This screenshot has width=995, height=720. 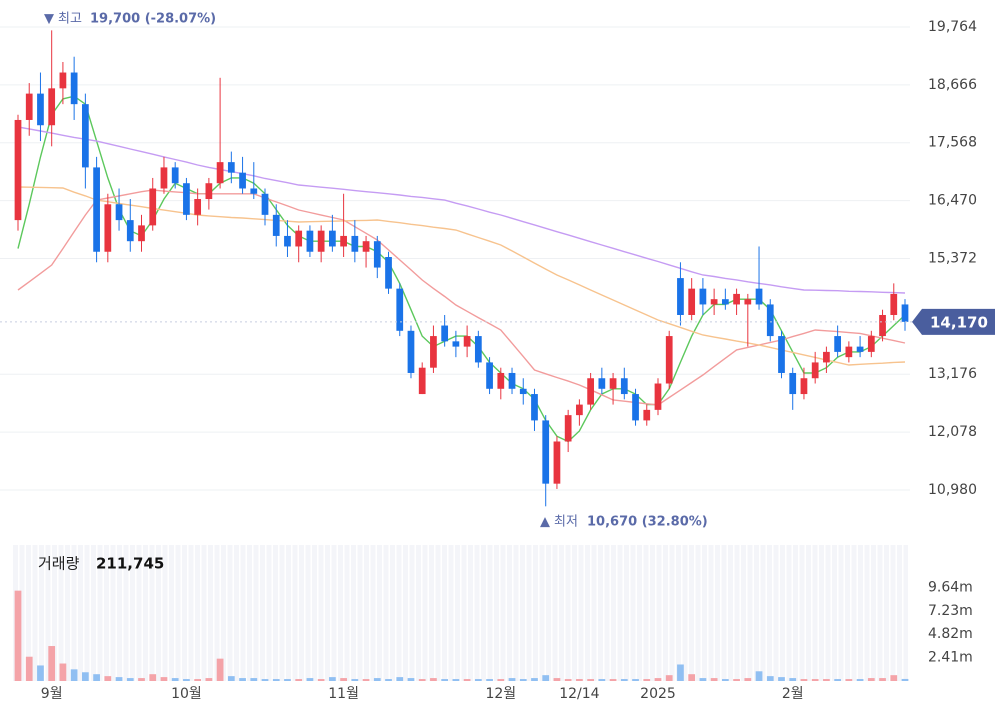 I want to click on x-tick-label: 9월, so click(x=52, y=694).